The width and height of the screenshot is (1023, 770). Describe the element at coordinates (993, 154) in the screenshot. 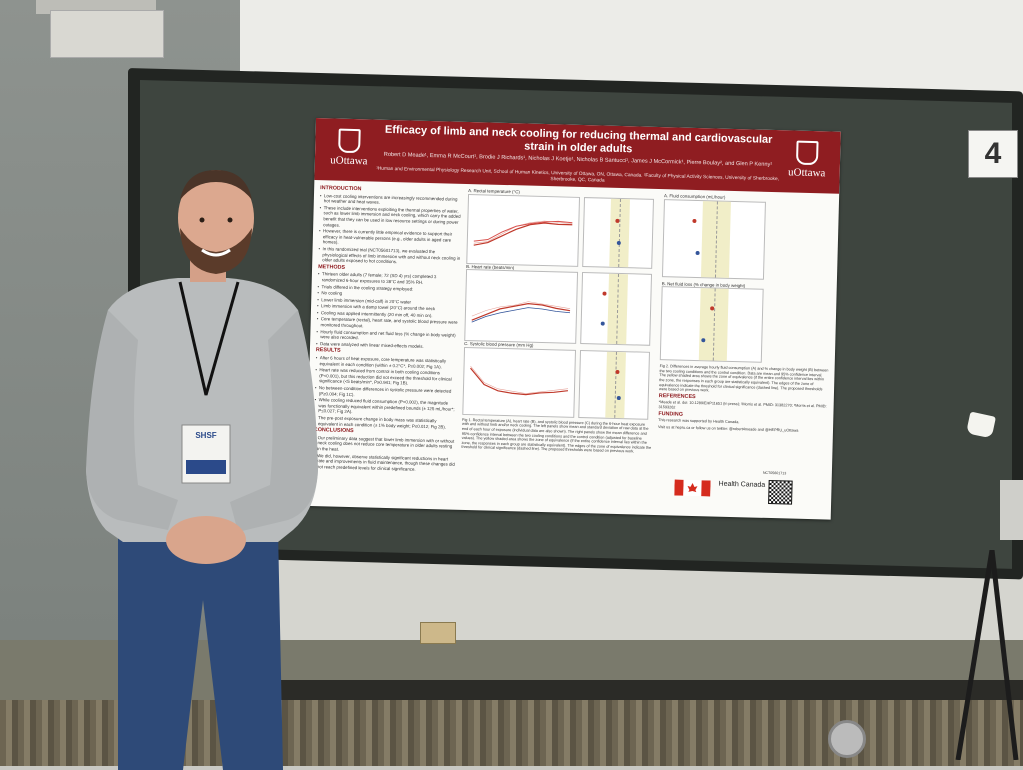

I see `booth-number-card: 4` at that location.